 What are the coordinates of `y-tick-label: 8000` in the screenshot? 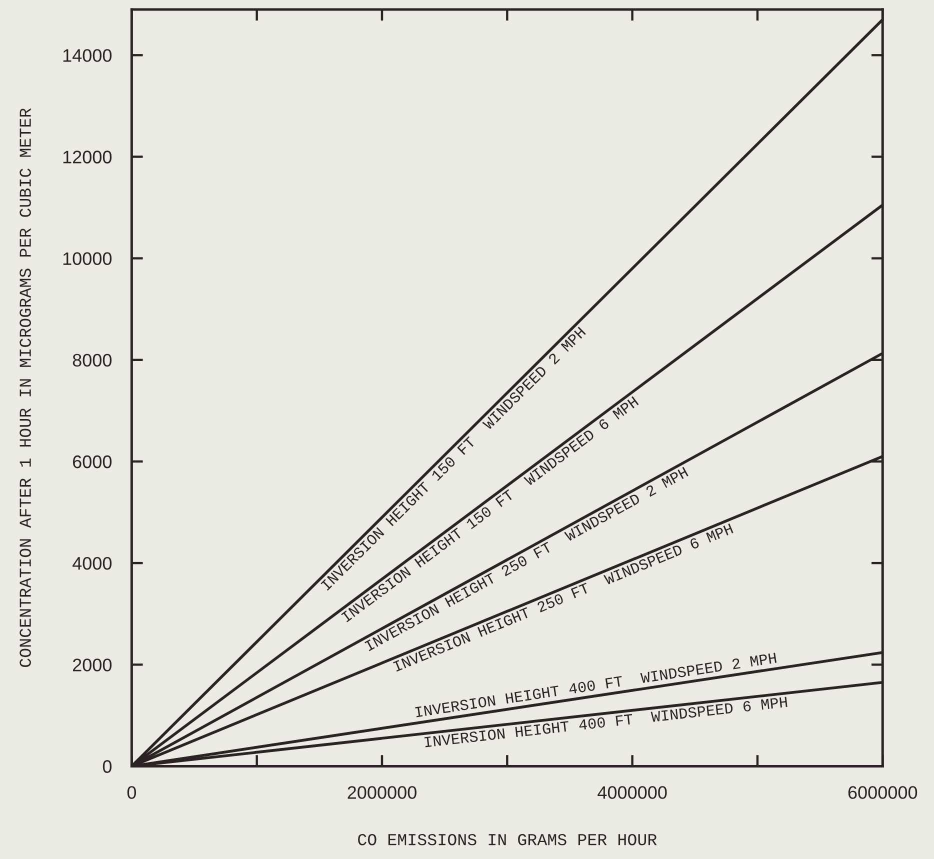 It's located at (92, 360).